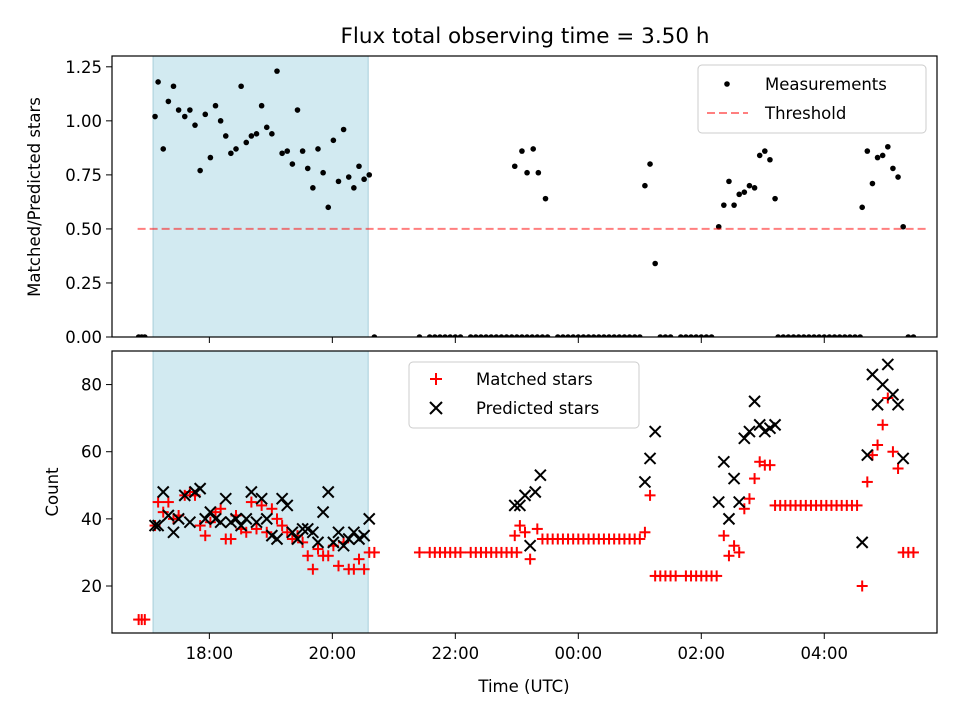 The width and height of the screenshot is (960, 720). What do you see at coordinates (91, 385) in the screenshot?
I see `bottom-y-tick-label: 80` at bounding box center [91, 385].